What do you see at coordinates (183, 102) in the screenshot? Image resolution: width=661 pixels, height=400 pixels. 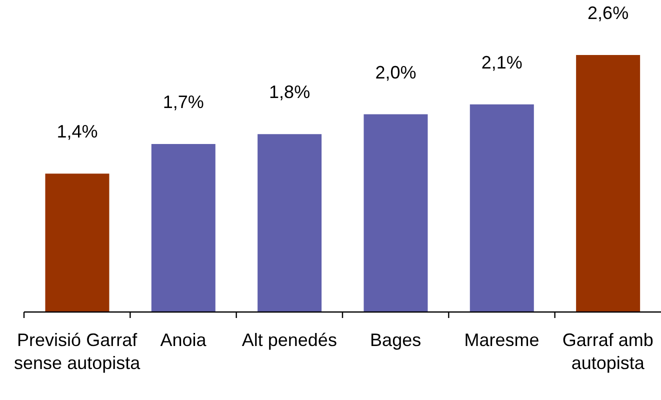 I see `data-label: 1,7%` at bounding box center [183, 102].